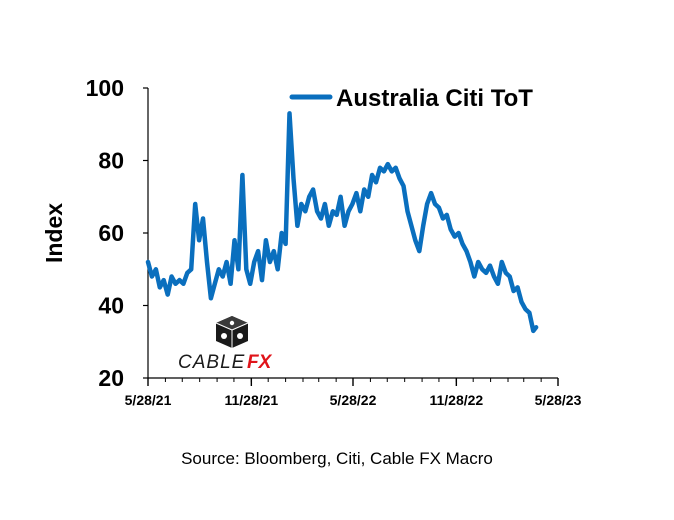  Describe the element at coordinates (251, 400) in the screenshot. I see `x-tick-label: 11/28/21` at that location.